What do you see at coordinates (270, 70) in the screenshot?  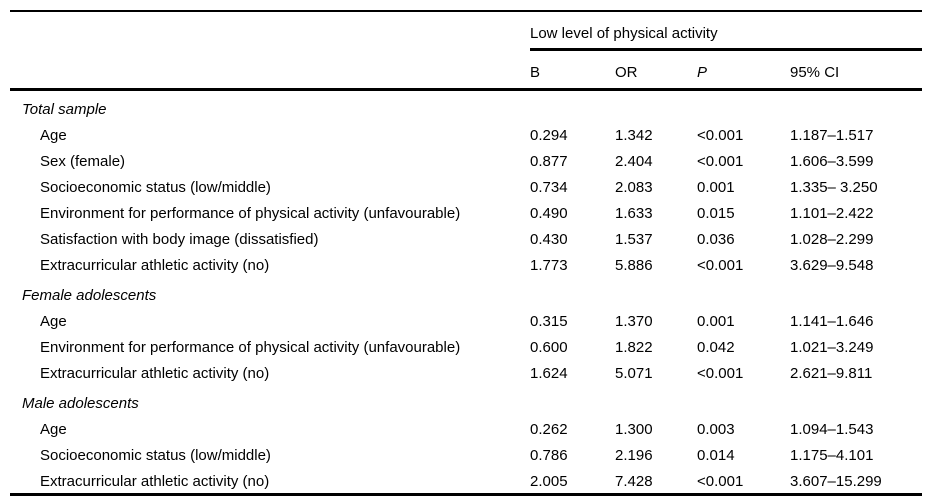 I see `column-header-empty` at bounding box center [270, 70].